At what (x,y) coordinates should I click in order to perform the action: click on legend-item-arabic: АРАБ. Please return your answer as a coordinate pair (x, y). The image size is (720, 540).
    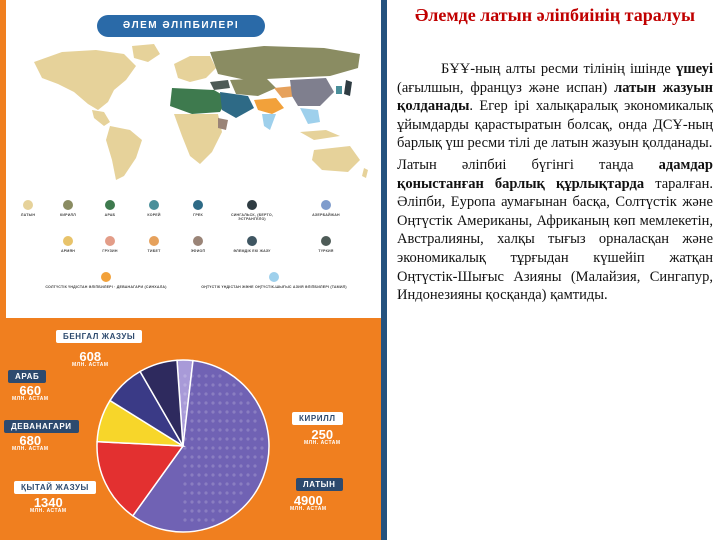
    Looking at the image, I should click on (110, 208).